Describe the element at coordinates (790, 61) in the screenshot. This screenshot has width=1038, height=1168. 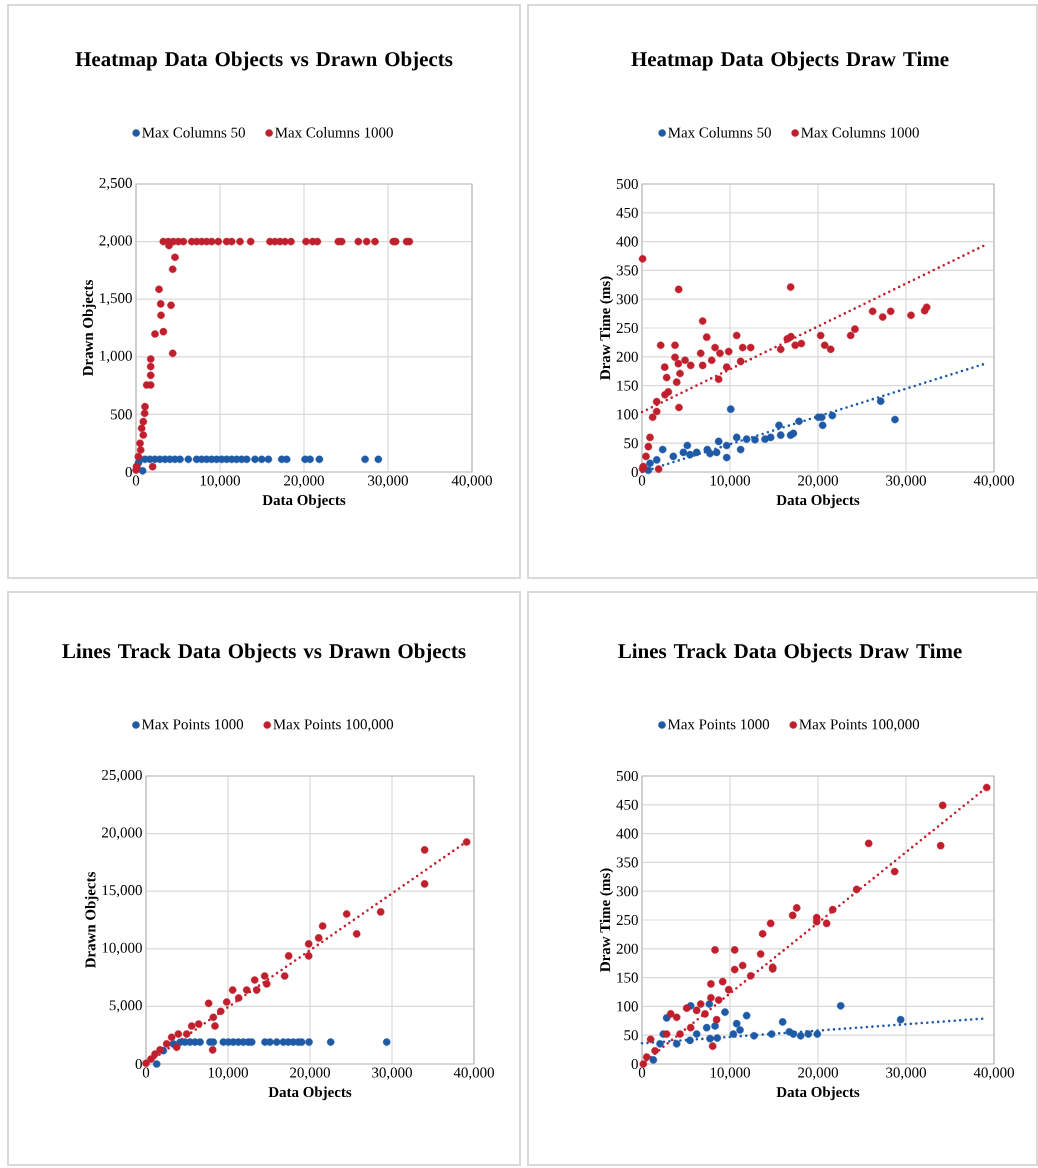
I see `chart-title: Heatmap Data Objects Draw Time` at that location.